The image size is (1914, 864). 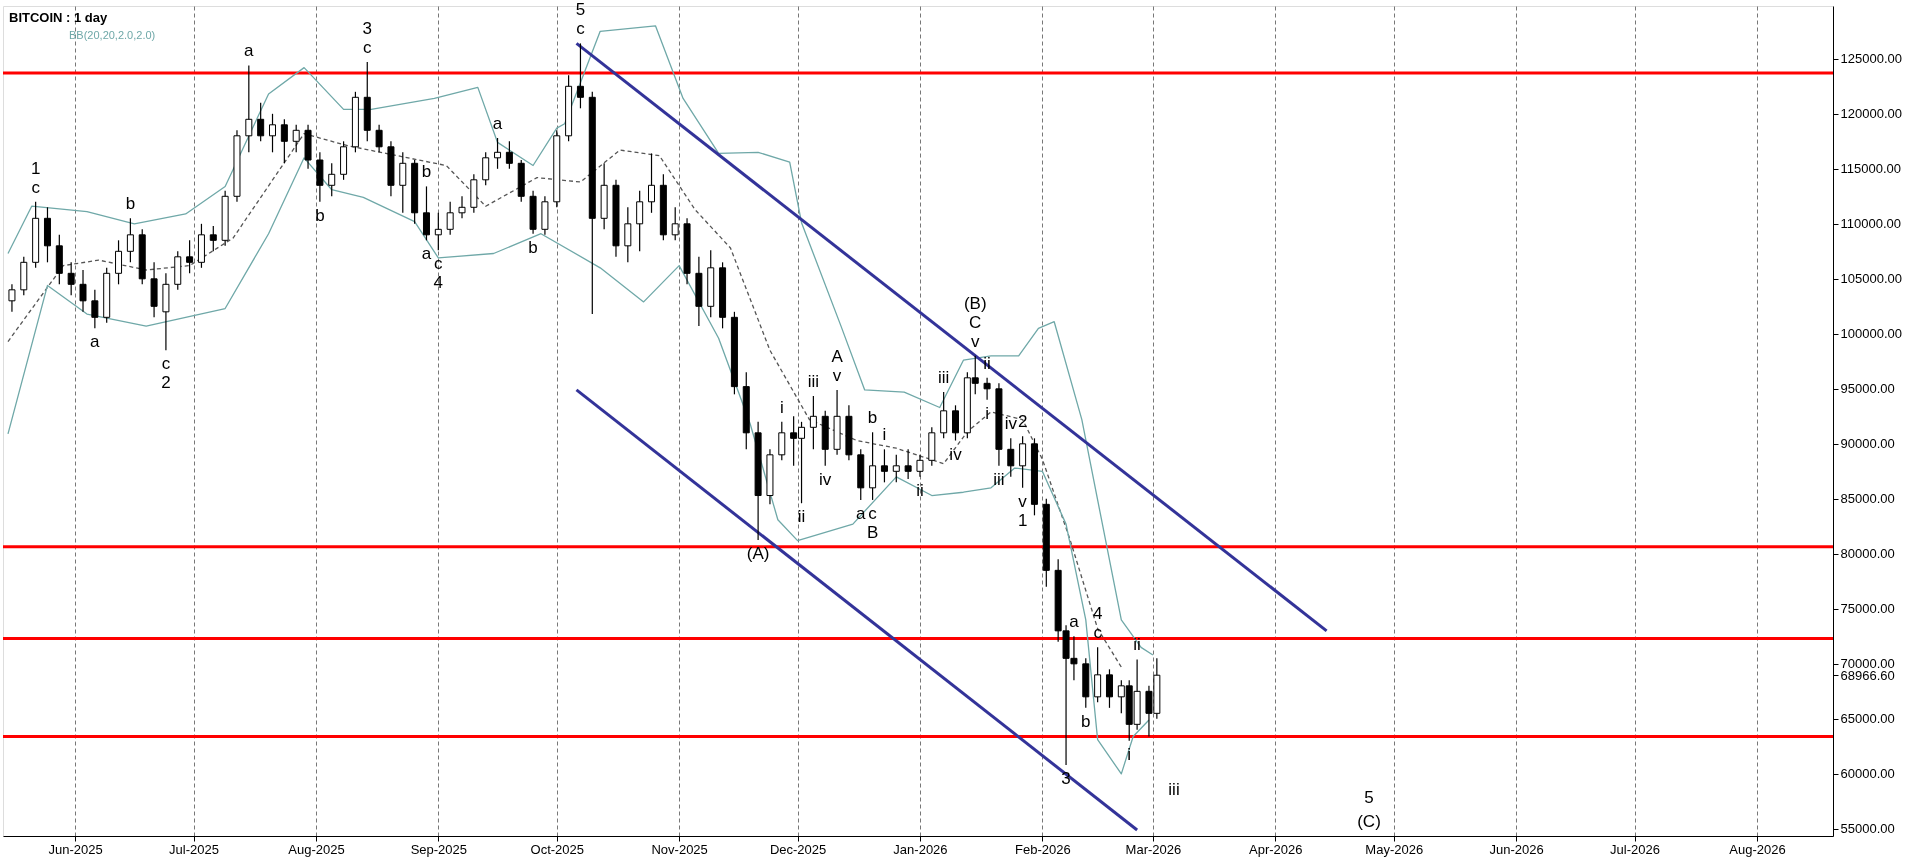 What do you see at coordinates (1867, 499) in the screenshot?
I see `y-tick-label: 85000.00` at bounding box center [1867, 499].